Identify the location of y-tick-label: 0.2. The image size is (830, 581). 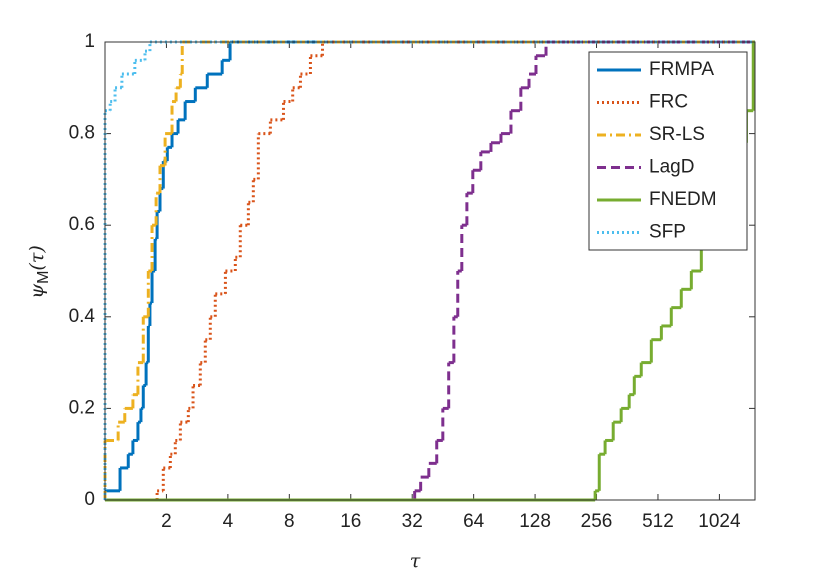
(82, 407).